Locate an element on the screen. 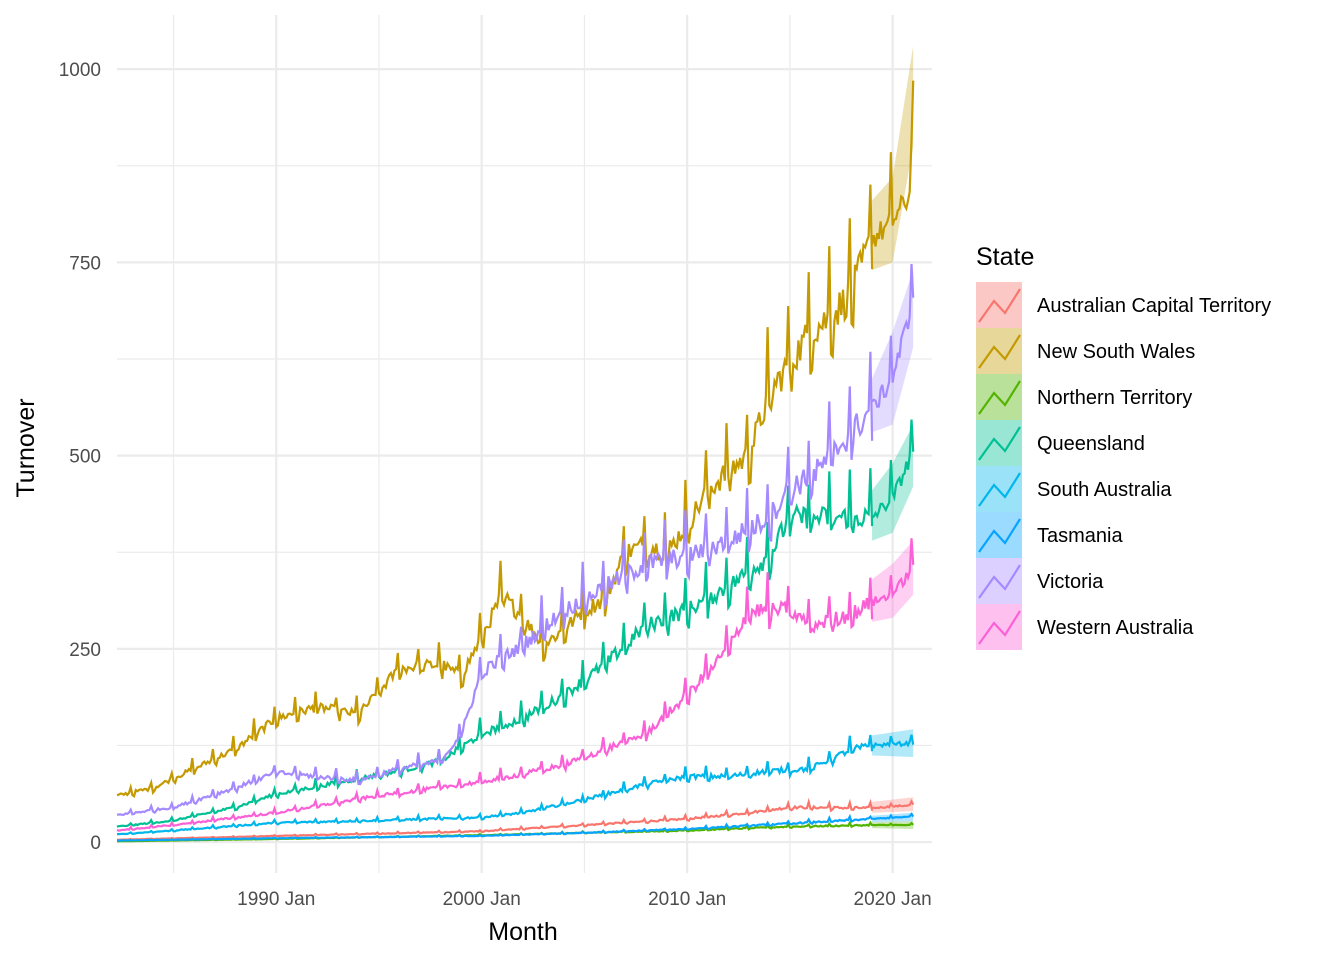  legend-item: Queensland is located at coordinates (1060, 443).